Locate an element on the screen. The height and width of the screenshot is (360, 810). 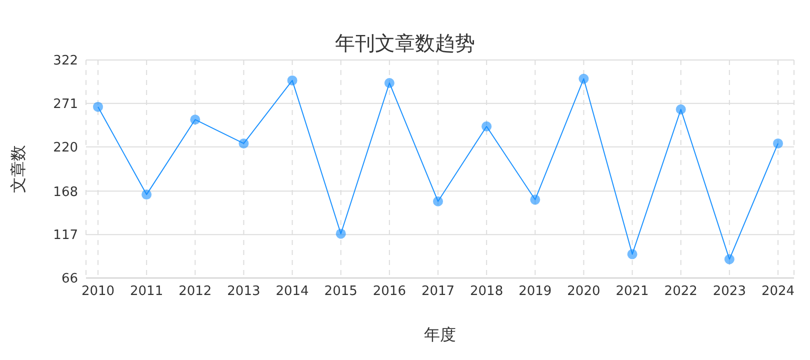
x-axis-title: 年度 is located at coordinates (440, 334).